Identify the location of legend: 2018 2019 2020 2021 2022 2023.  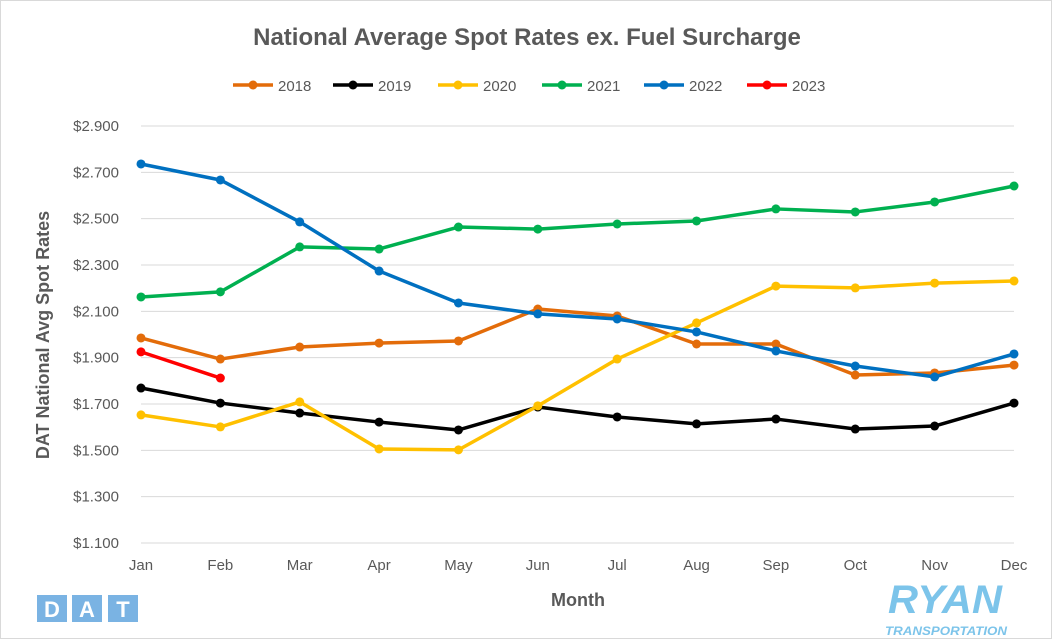
(529, 86).